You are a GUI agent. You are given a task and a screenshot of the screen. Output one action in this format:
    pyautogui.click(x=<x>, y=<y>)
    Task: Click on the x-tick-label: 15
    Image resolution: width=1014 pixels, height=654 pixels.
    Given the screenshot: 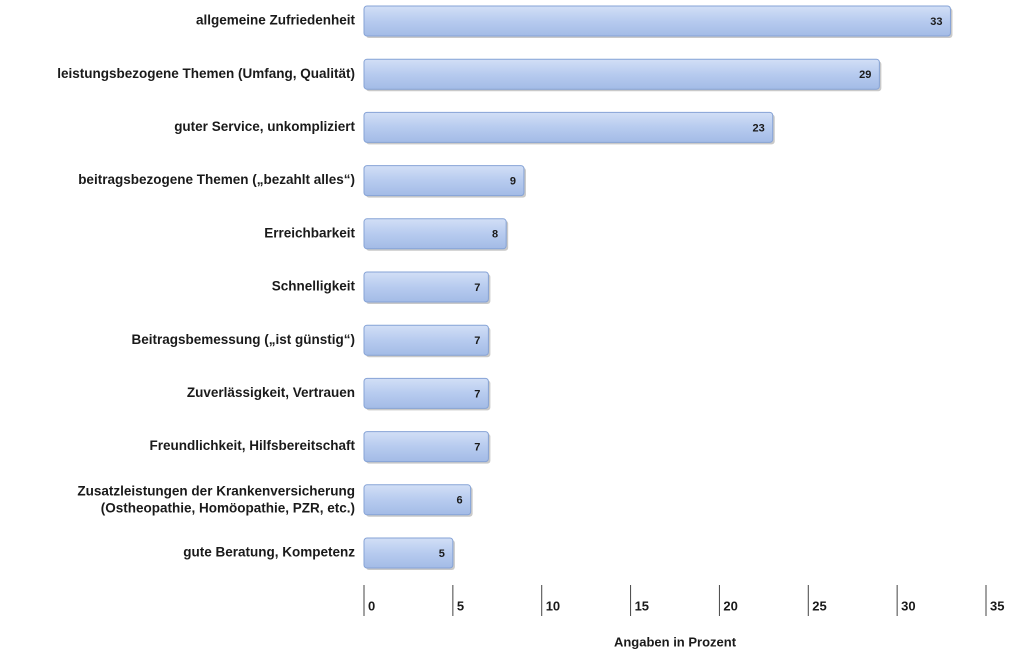 What is the action you would take?
    pyautogui.click(x=642, y=605)
    